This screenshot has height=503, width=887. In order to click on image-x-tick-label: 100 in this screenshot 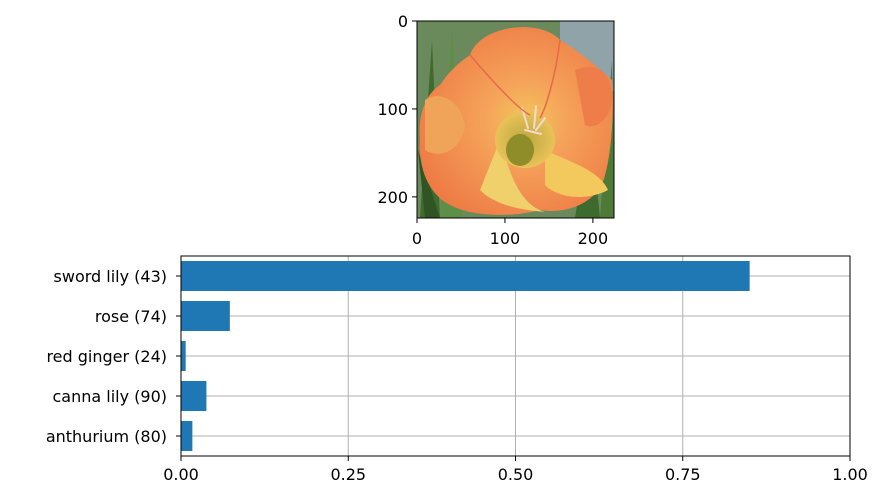, I will do `click(505, 238)`.